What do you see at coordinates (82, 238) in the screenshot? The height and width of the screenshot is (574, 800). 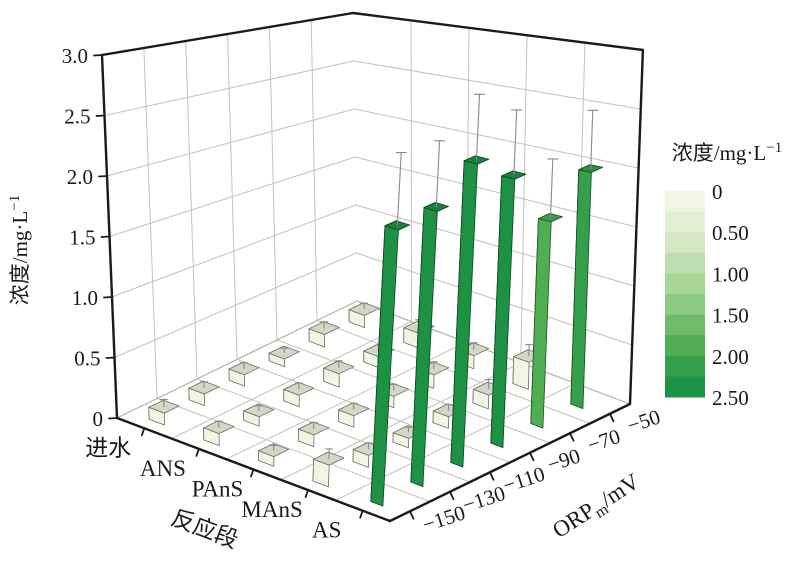 I see `z-tick-label: 1.5` at bounding box center [82, 238].